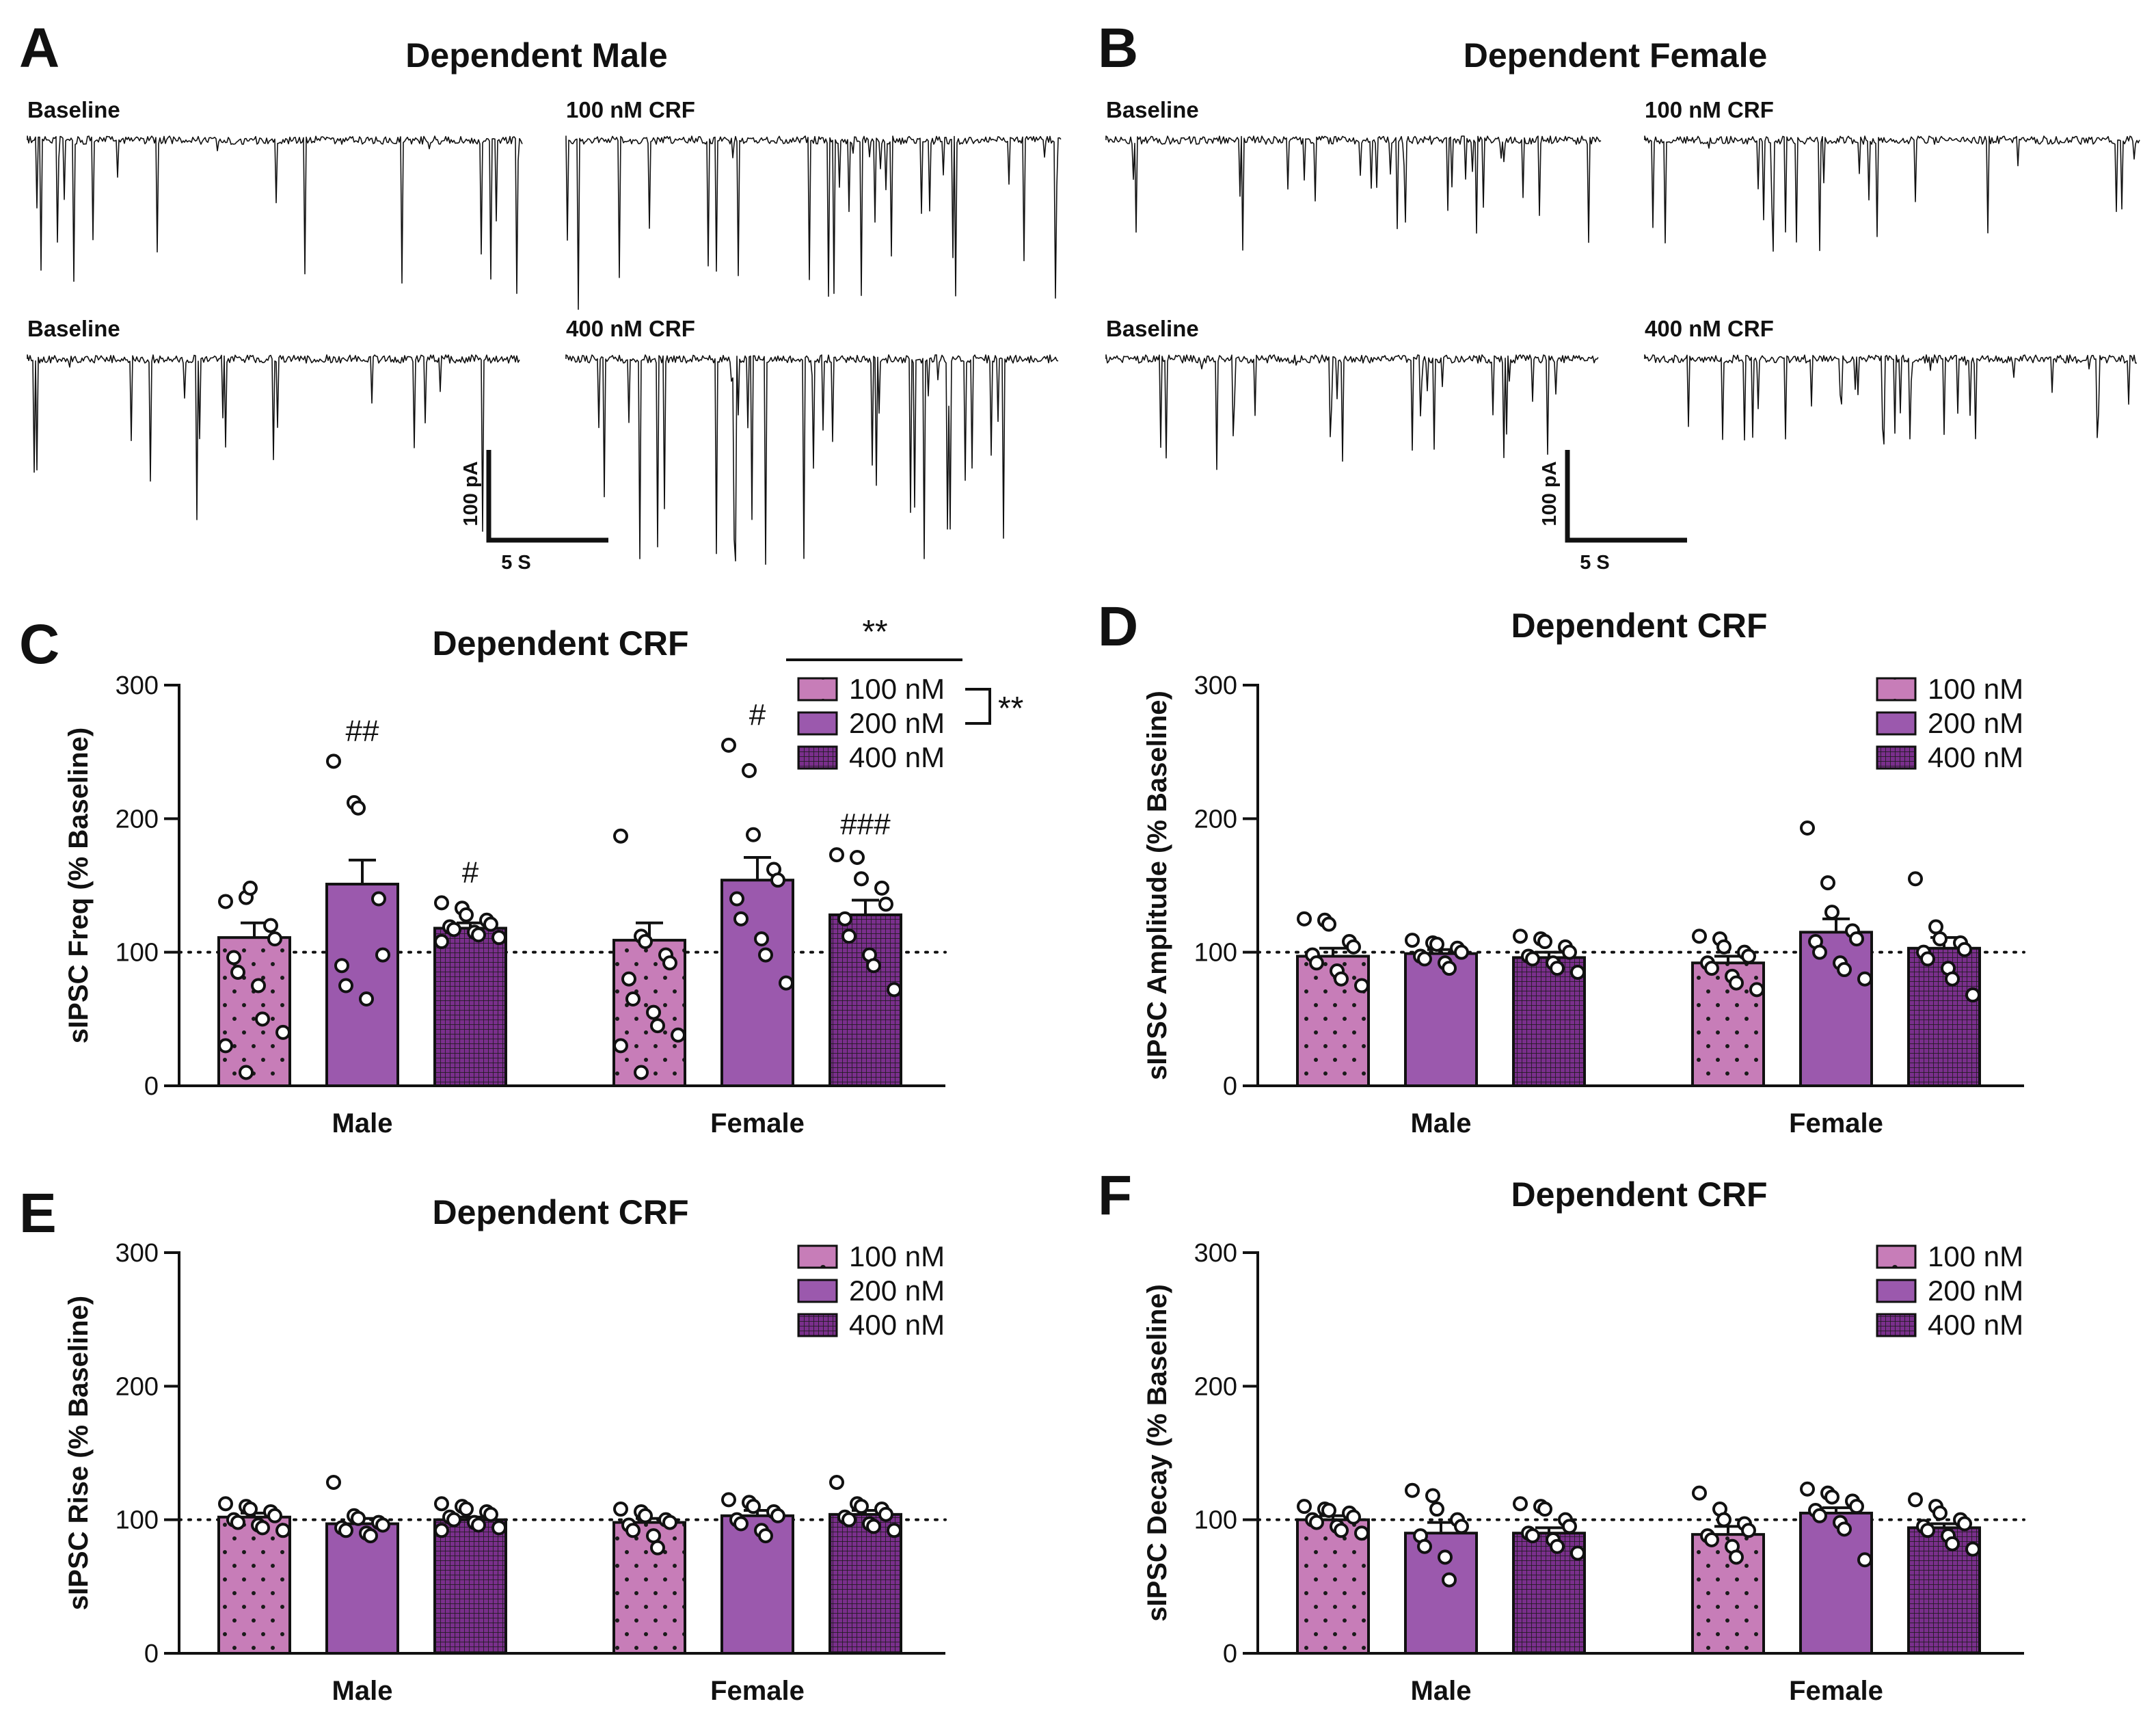 This screenshot has width=2156, height=1721. What do you see at coordinates (1595, 563) in the screenshot?
I see `scale-label-x: 5 S` at bounding box center [1595, 563].